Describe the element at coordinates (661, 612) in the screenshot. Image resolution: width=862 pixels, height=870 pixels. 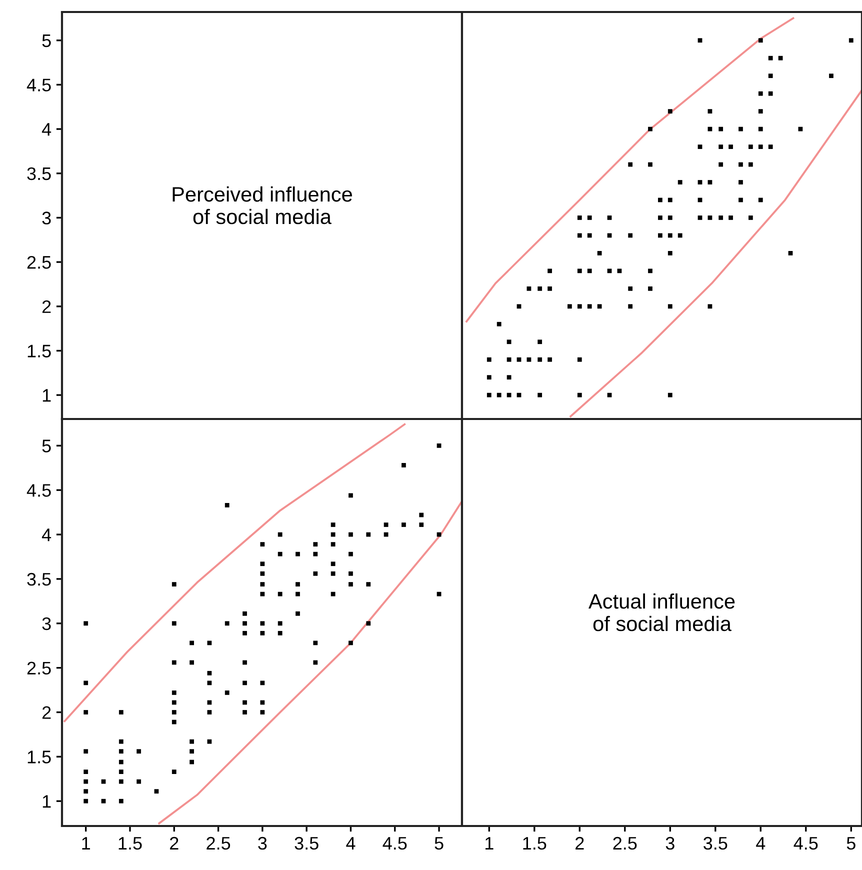
I see `annotation: Actual influence of social media` at that location.